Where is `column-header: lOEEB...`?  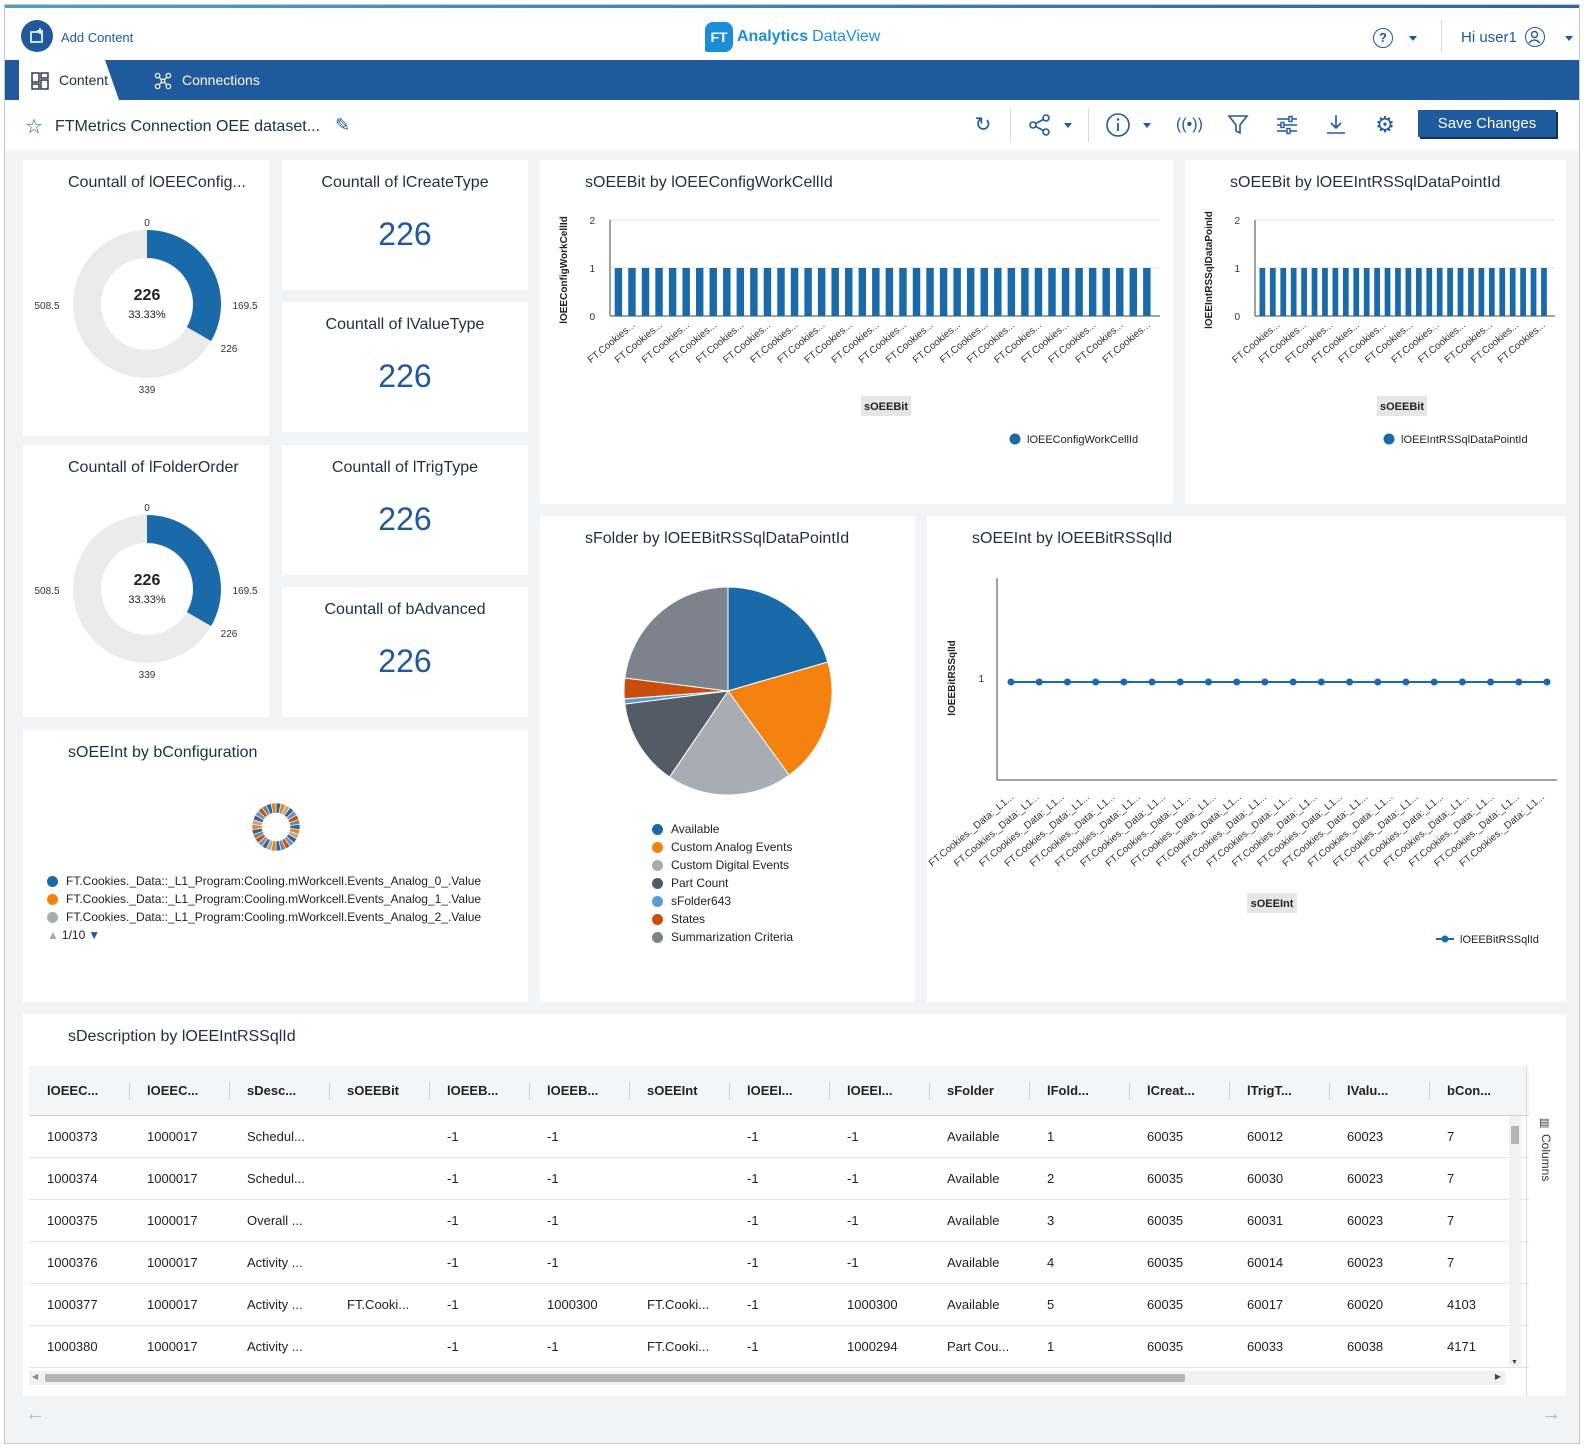 column-header: lOEEB... is located at coordinates (579, 1091).